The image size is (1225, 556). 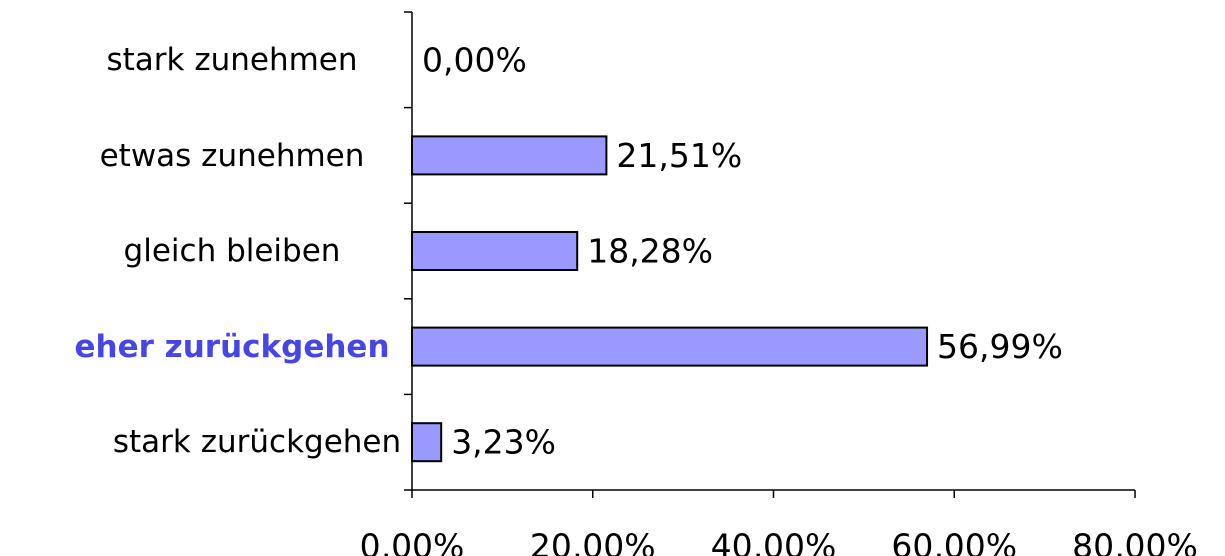 What do you see at coordinates (232, 155) in the screenshot?
I see `category-label: etwas zunehmen` at bounding box center [232, 155].